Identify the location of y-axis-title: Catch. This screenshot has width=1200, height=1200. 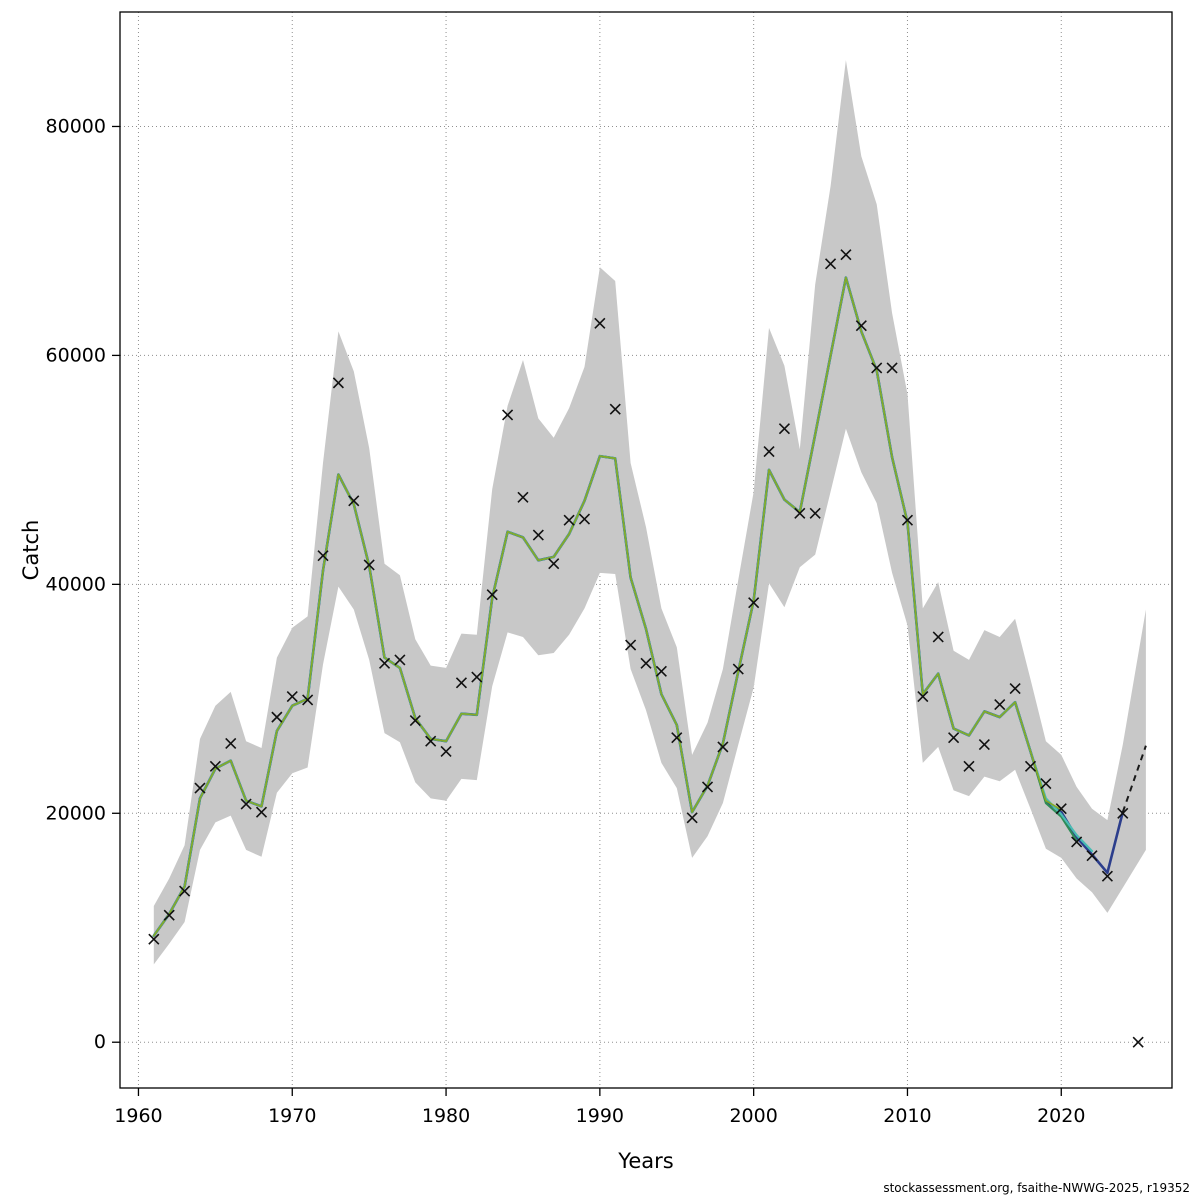
(31, 550).